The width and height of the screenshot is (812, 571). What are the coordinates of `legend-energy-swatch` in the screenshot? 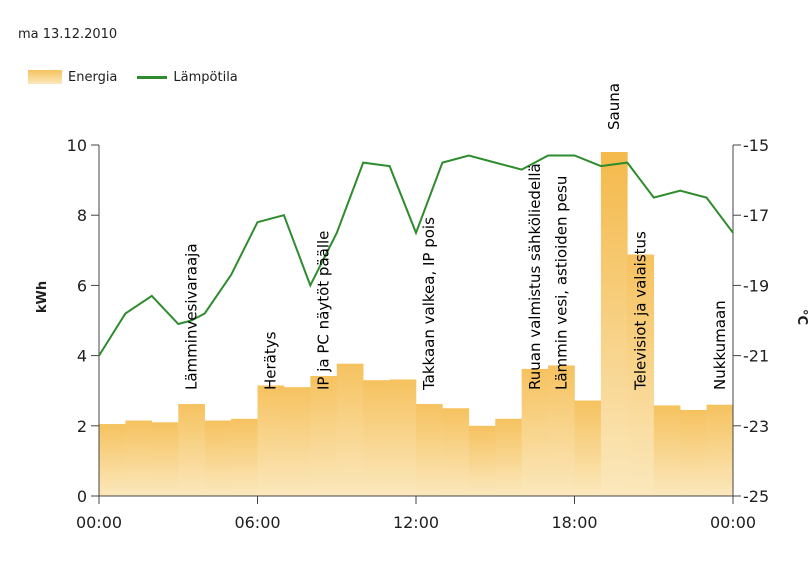 It's located at (45, 77).